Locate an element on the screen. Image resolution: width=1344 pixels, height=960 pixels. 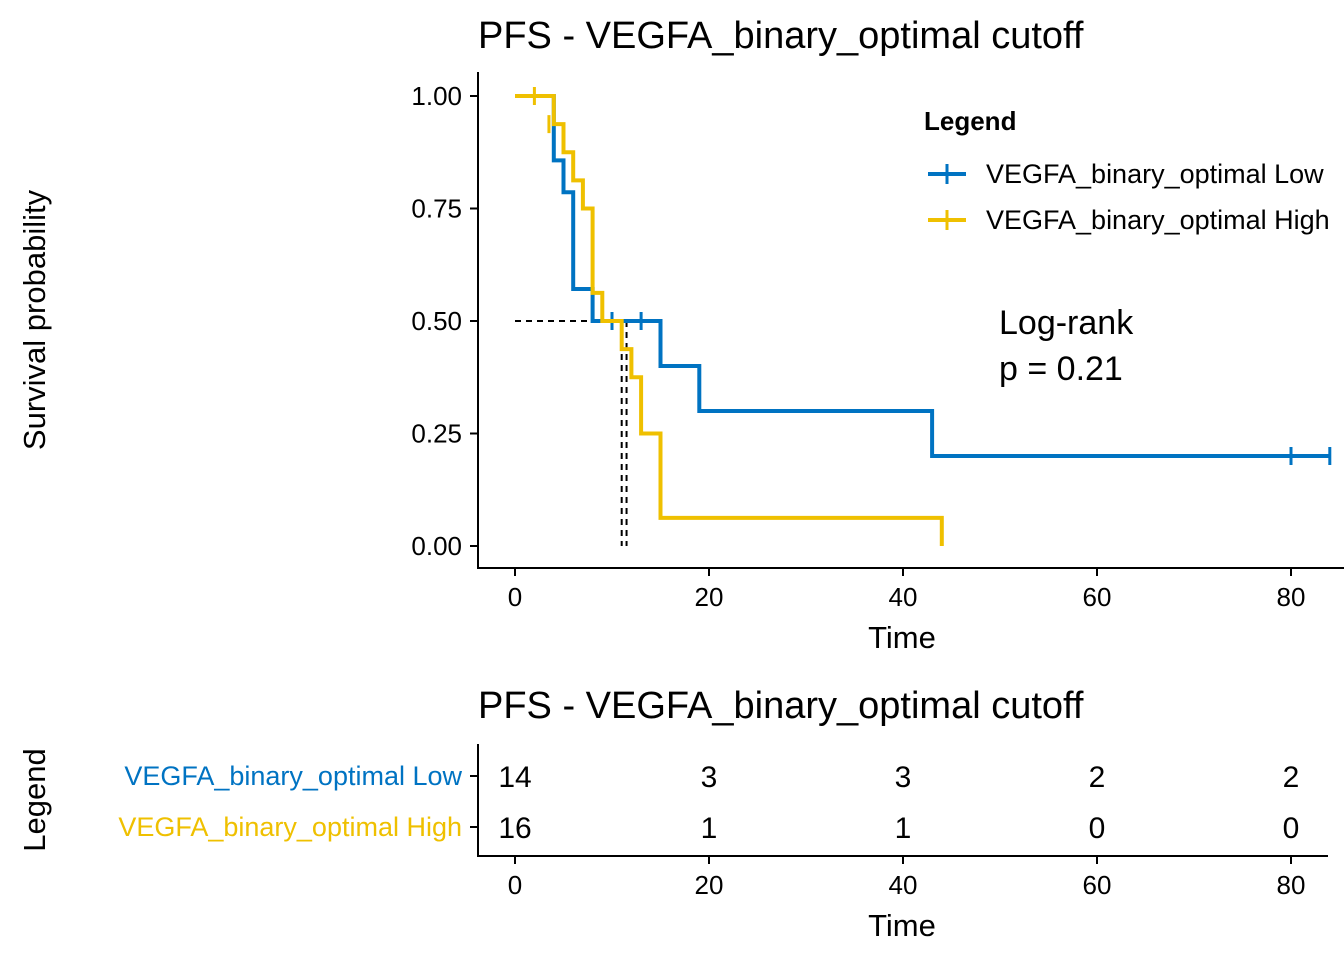
x-tick-label: 20 is located at coordinates (709, 597).